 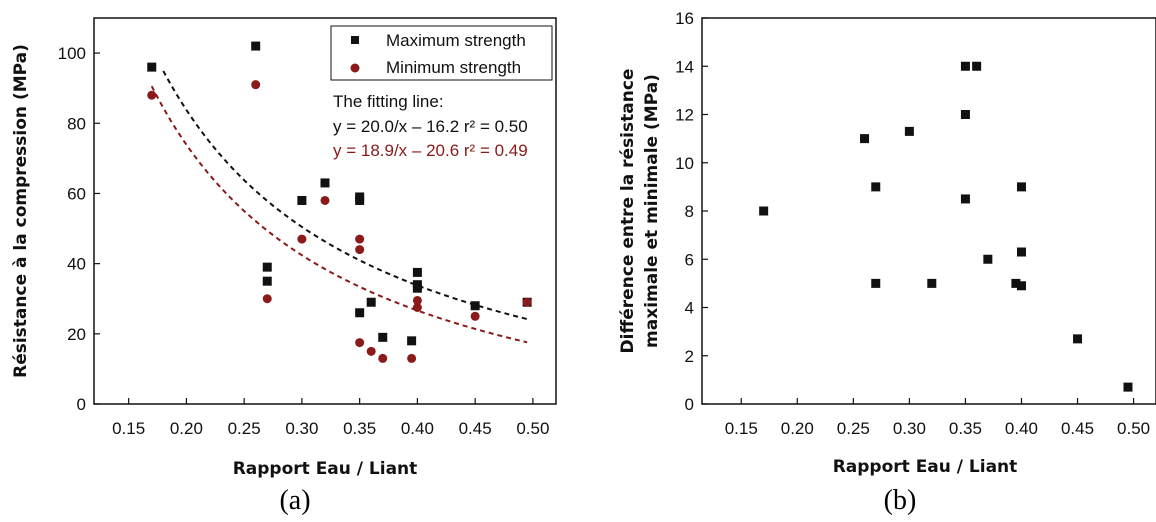 What do you see at coordinates (456, 40) in the screenshot?
I see `legend-max-label: Maximum strength` at bounding box center [456, 40].